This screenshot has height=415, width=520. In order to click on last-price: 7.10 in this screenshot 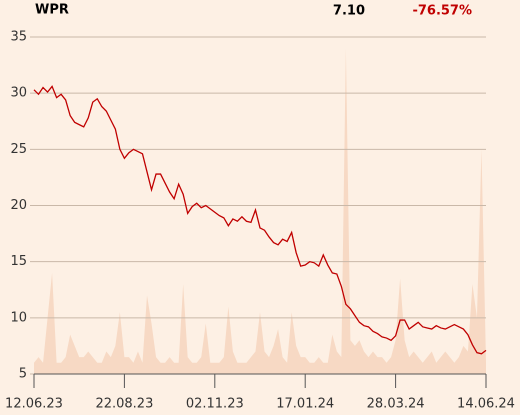, I will do `click(349, 11)`.